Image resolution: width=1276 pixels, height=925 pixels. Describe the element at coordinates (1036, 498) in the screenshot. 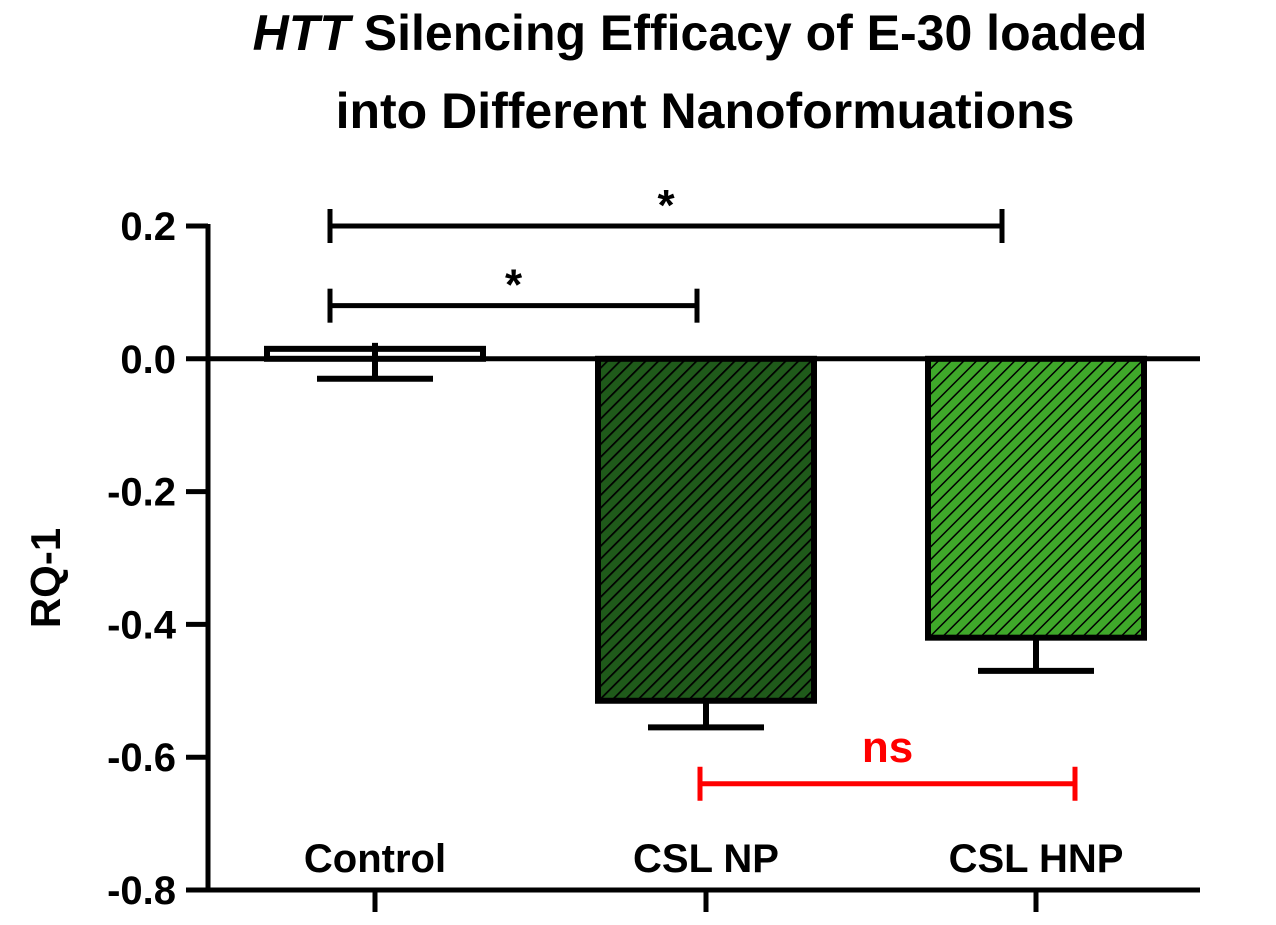

I see `bar-csl-hnp` at that location.